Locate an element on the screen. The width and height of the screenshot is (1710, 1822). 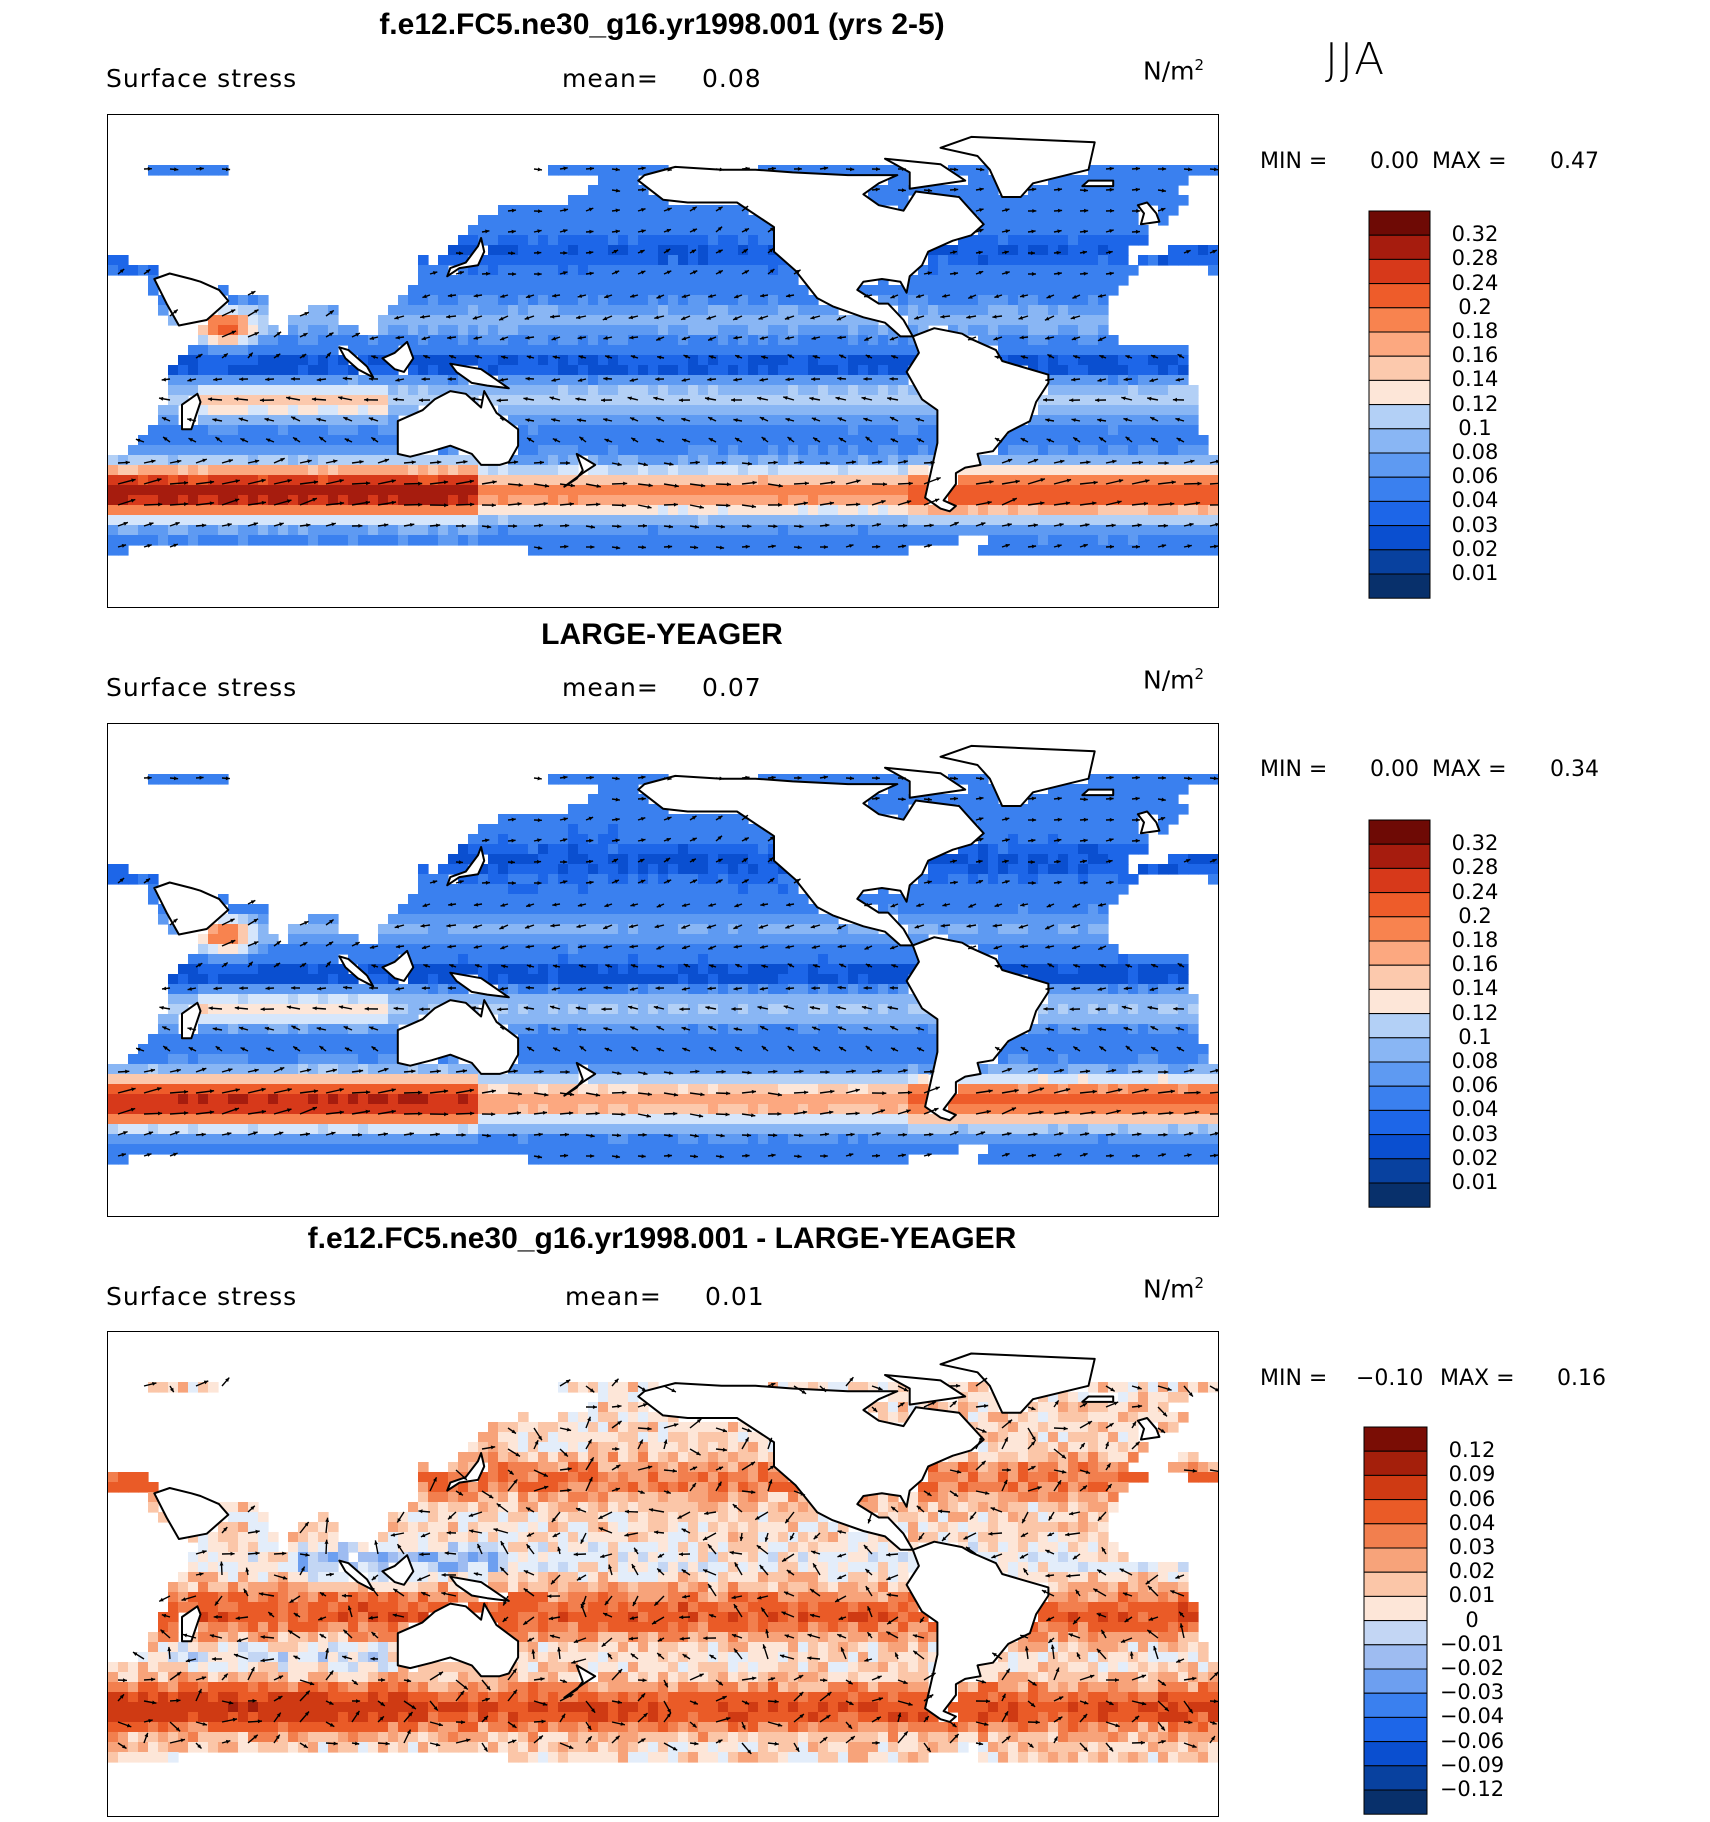
colorbar-tick-label: 0.14 is located at coordinates (1475, 379).